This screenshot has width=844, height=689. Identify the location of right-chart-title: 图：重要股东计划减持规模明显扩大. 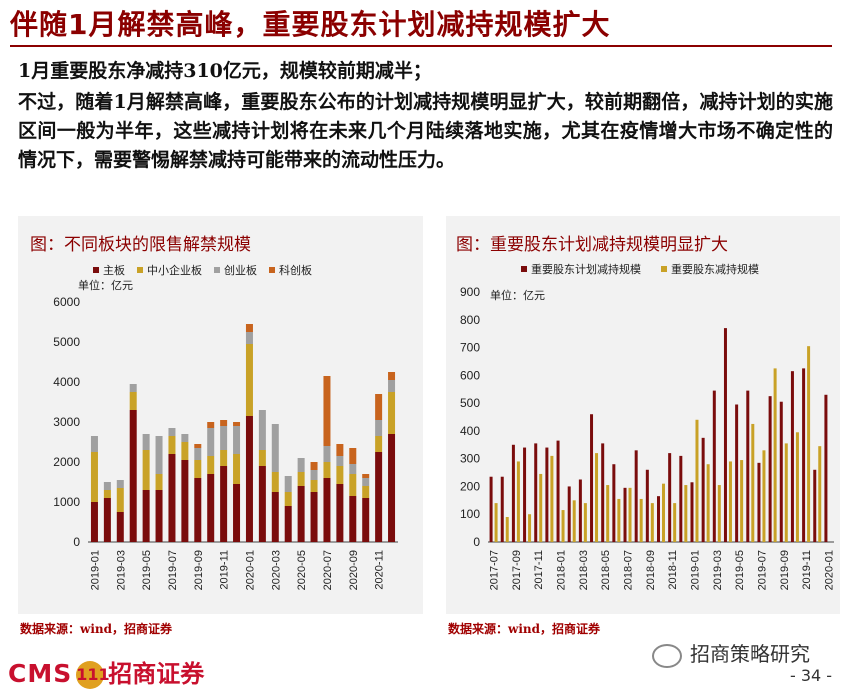
(592, 245).